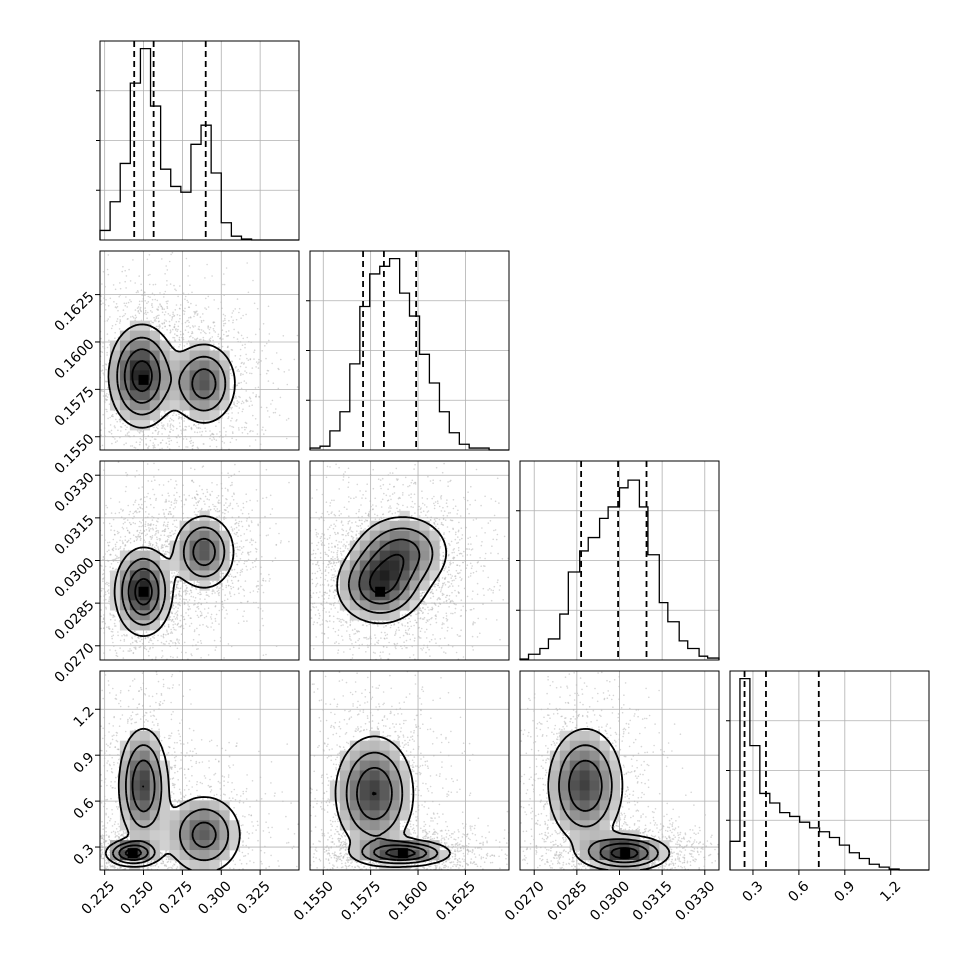  I want to click on y-tick-label: 0.1625, so click(75, 312).